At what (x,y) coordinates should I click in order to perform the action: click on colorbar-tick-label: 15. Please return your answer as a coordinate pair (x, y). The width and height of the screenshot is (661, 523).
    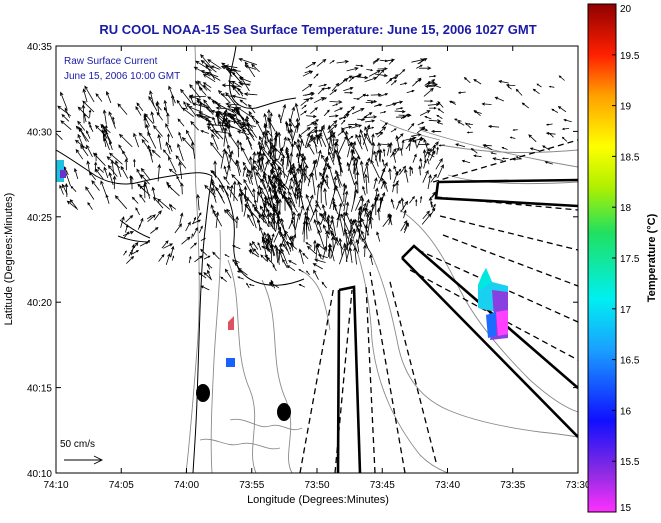
    Looking at the image, I should click on (626, 508).